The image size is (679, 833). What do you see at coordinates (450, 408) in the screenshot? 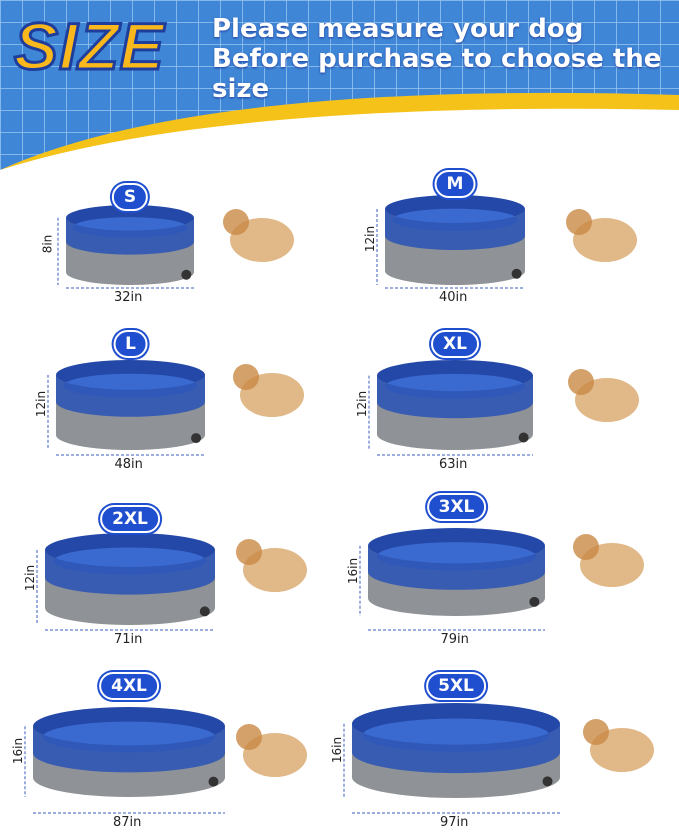
I see `pool-xl` at bounding box center [450, 408].